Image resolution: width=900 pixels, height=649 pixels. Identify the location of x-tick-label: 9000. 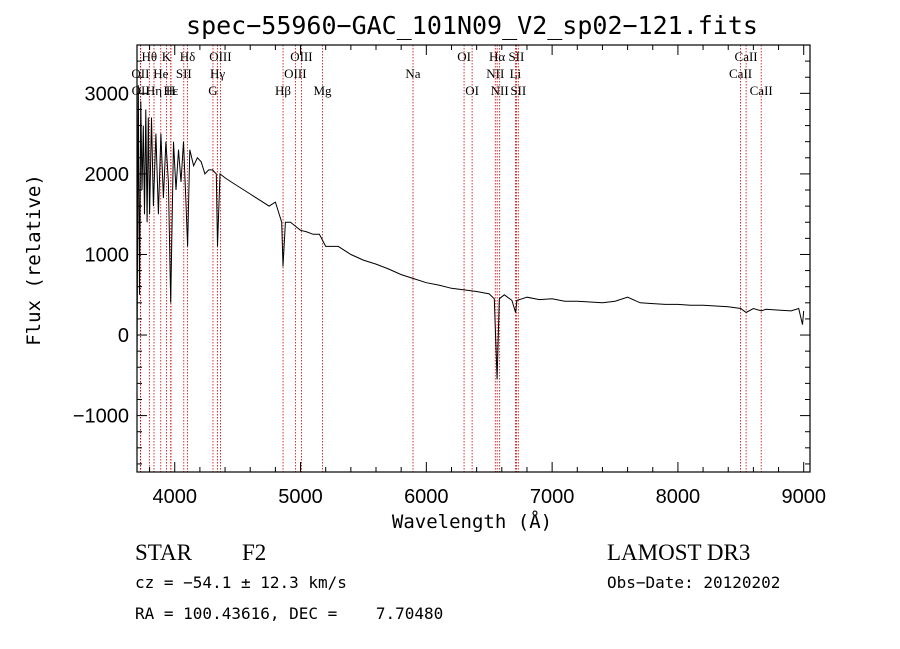
(803, 497).